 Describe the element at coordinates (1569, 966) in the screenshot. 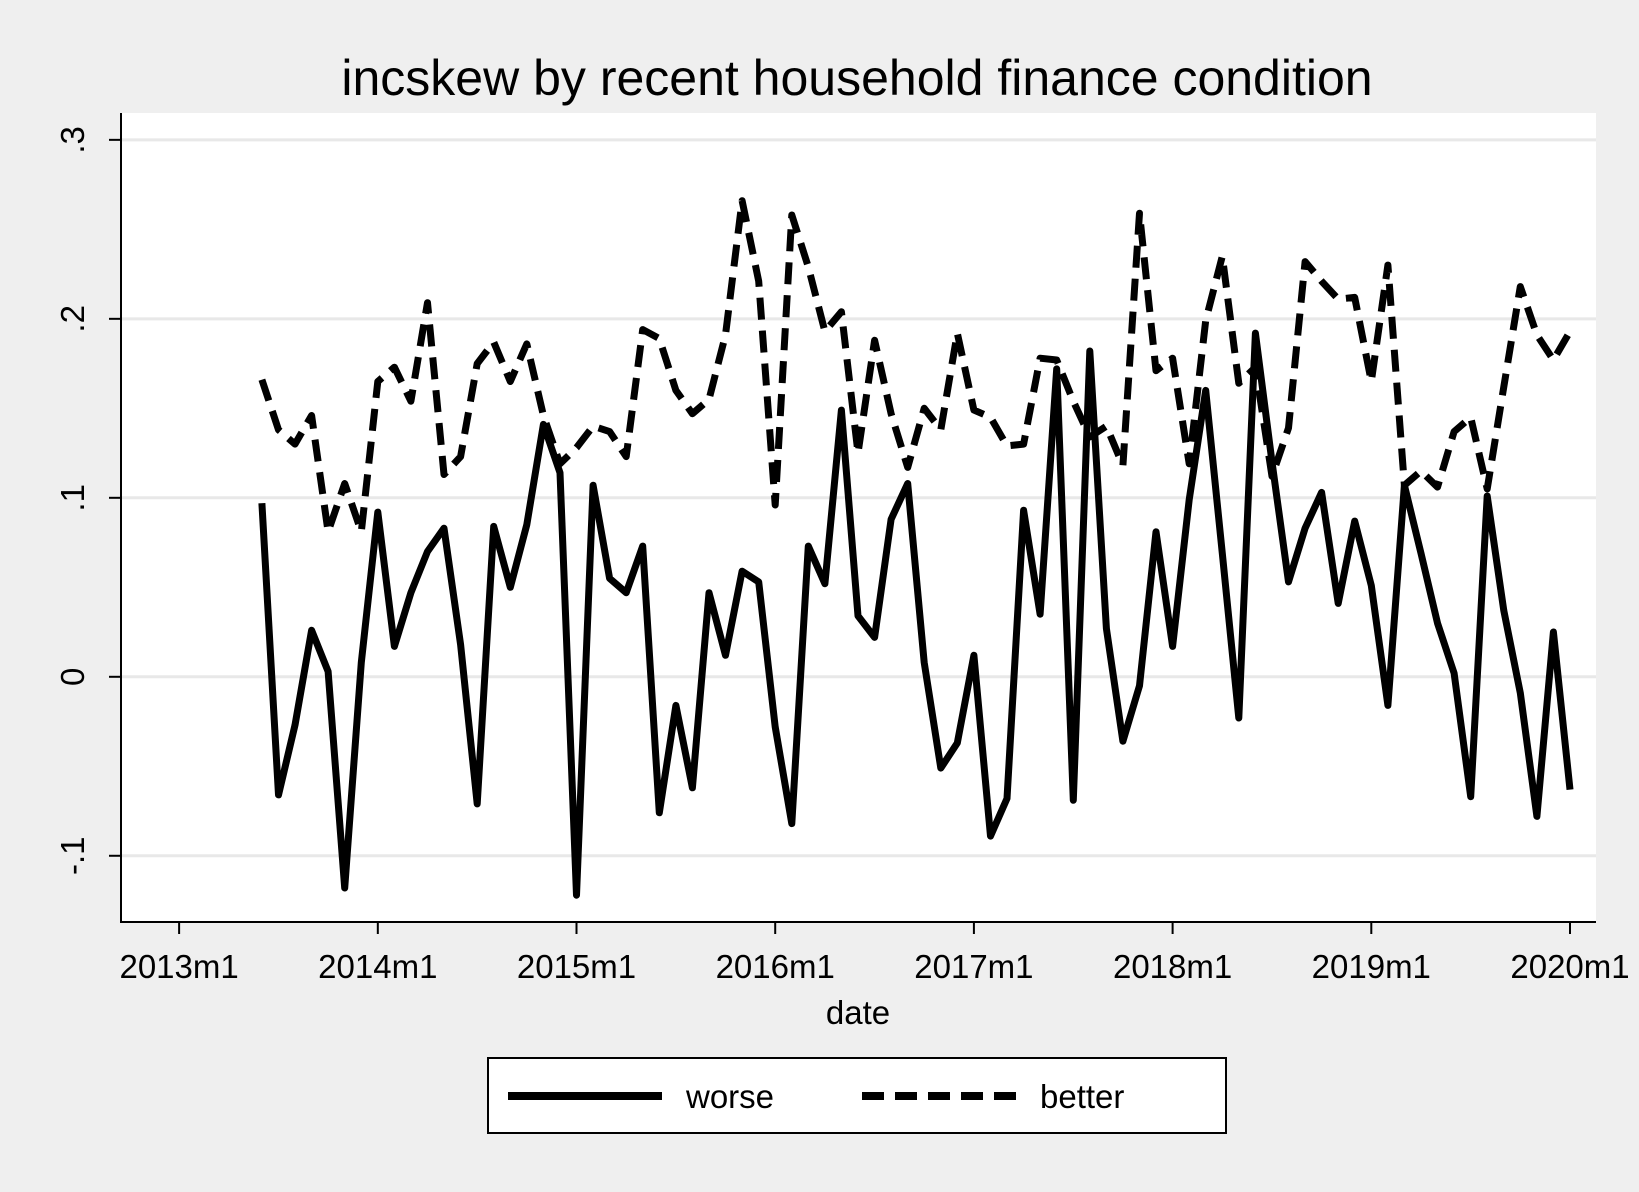

I see `x-tick-label: 2020m1` at that location.